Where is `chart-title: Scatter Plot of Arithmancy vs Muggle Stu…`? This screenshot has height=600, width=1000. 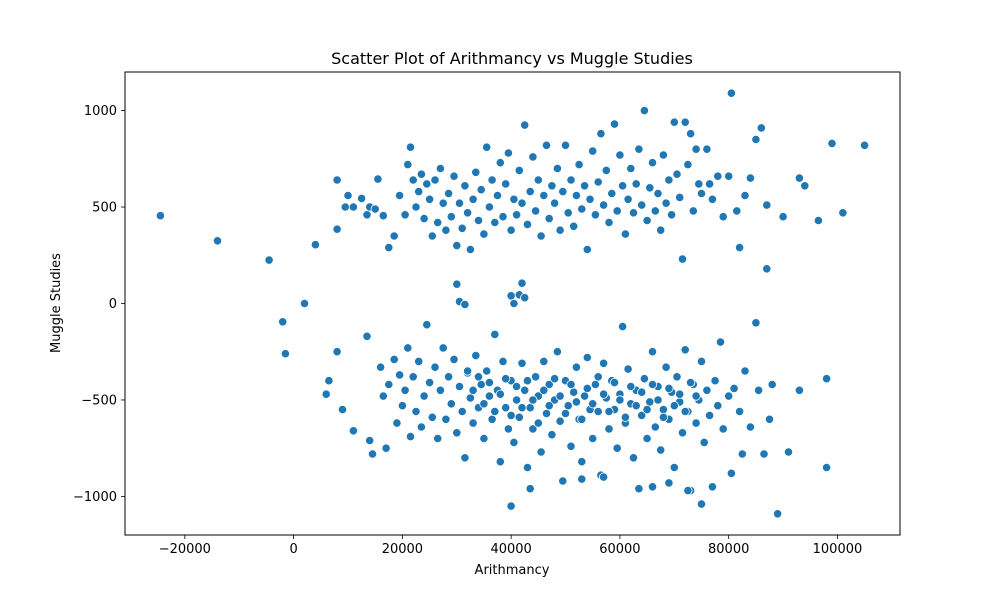
chart-title: Scatter Plot of Arithmancy vs Muggle Stu… is located at coordinates (512, 58).